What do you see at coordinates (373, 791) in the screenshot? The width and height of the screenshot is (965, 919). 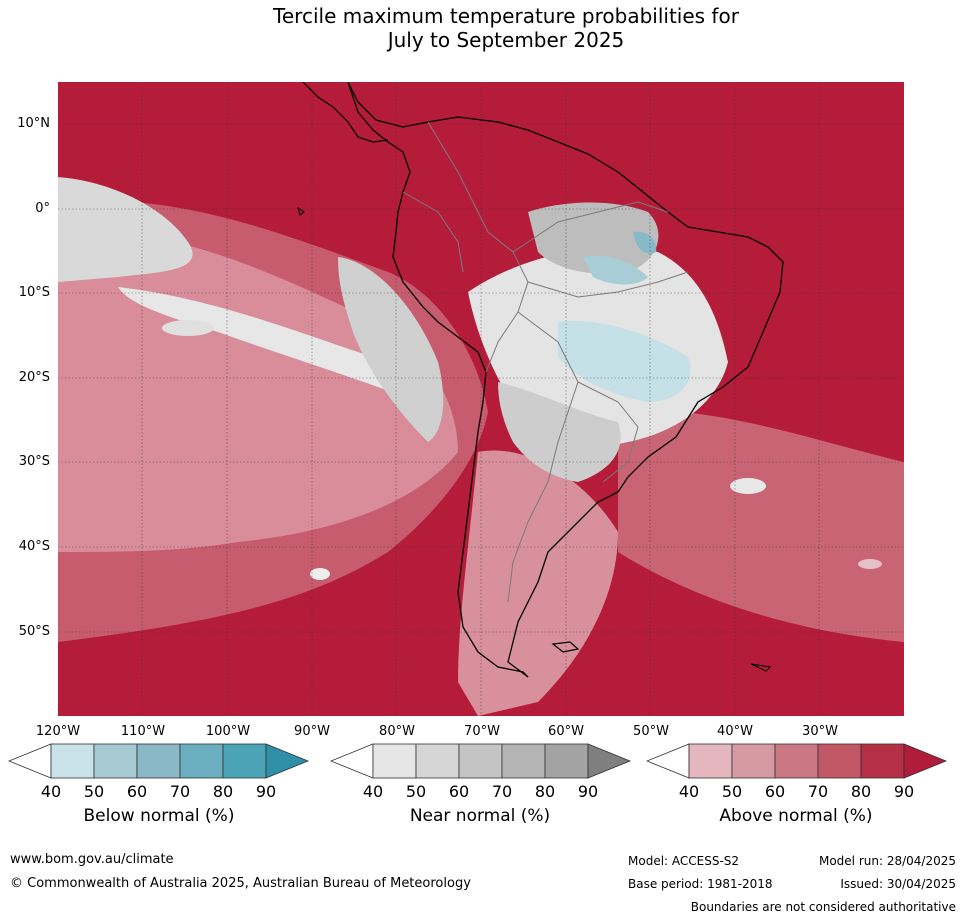 I see `near-tick: 40` at bounding box center [373, 791].